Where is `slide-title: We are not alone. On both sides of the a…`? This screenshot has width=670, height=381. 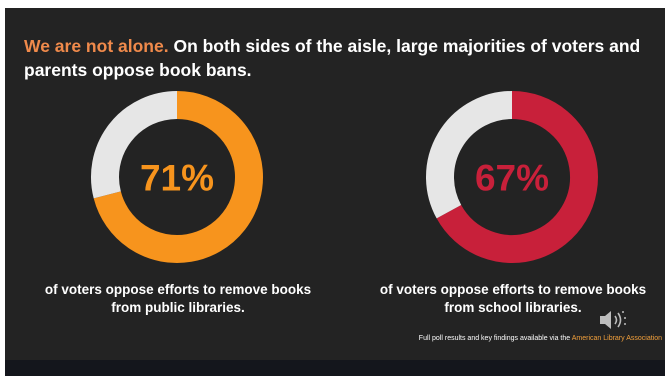
slide-title: We are not alone. On both sides of the a… is located at coordinates (339, 58).